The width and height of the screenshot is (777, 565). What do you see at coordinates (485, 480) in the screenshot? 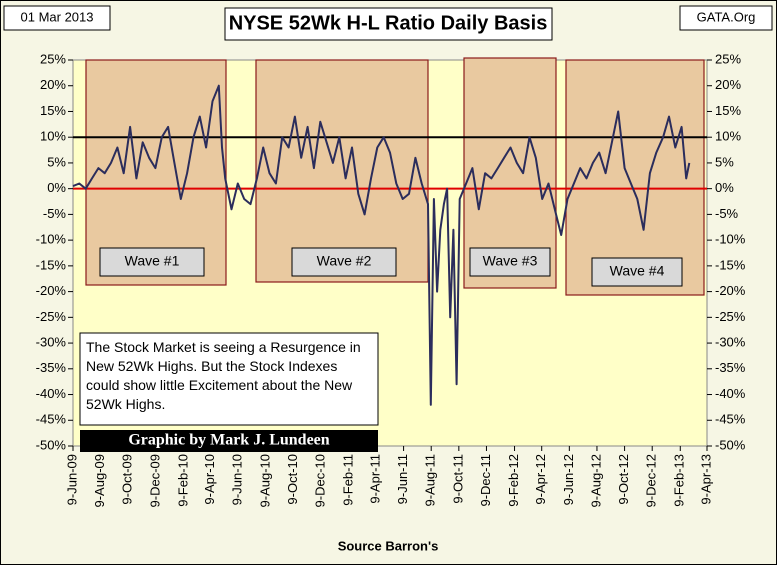
I see `x-tick-label: 9-Dec-11` at bounding box center [485, 480].